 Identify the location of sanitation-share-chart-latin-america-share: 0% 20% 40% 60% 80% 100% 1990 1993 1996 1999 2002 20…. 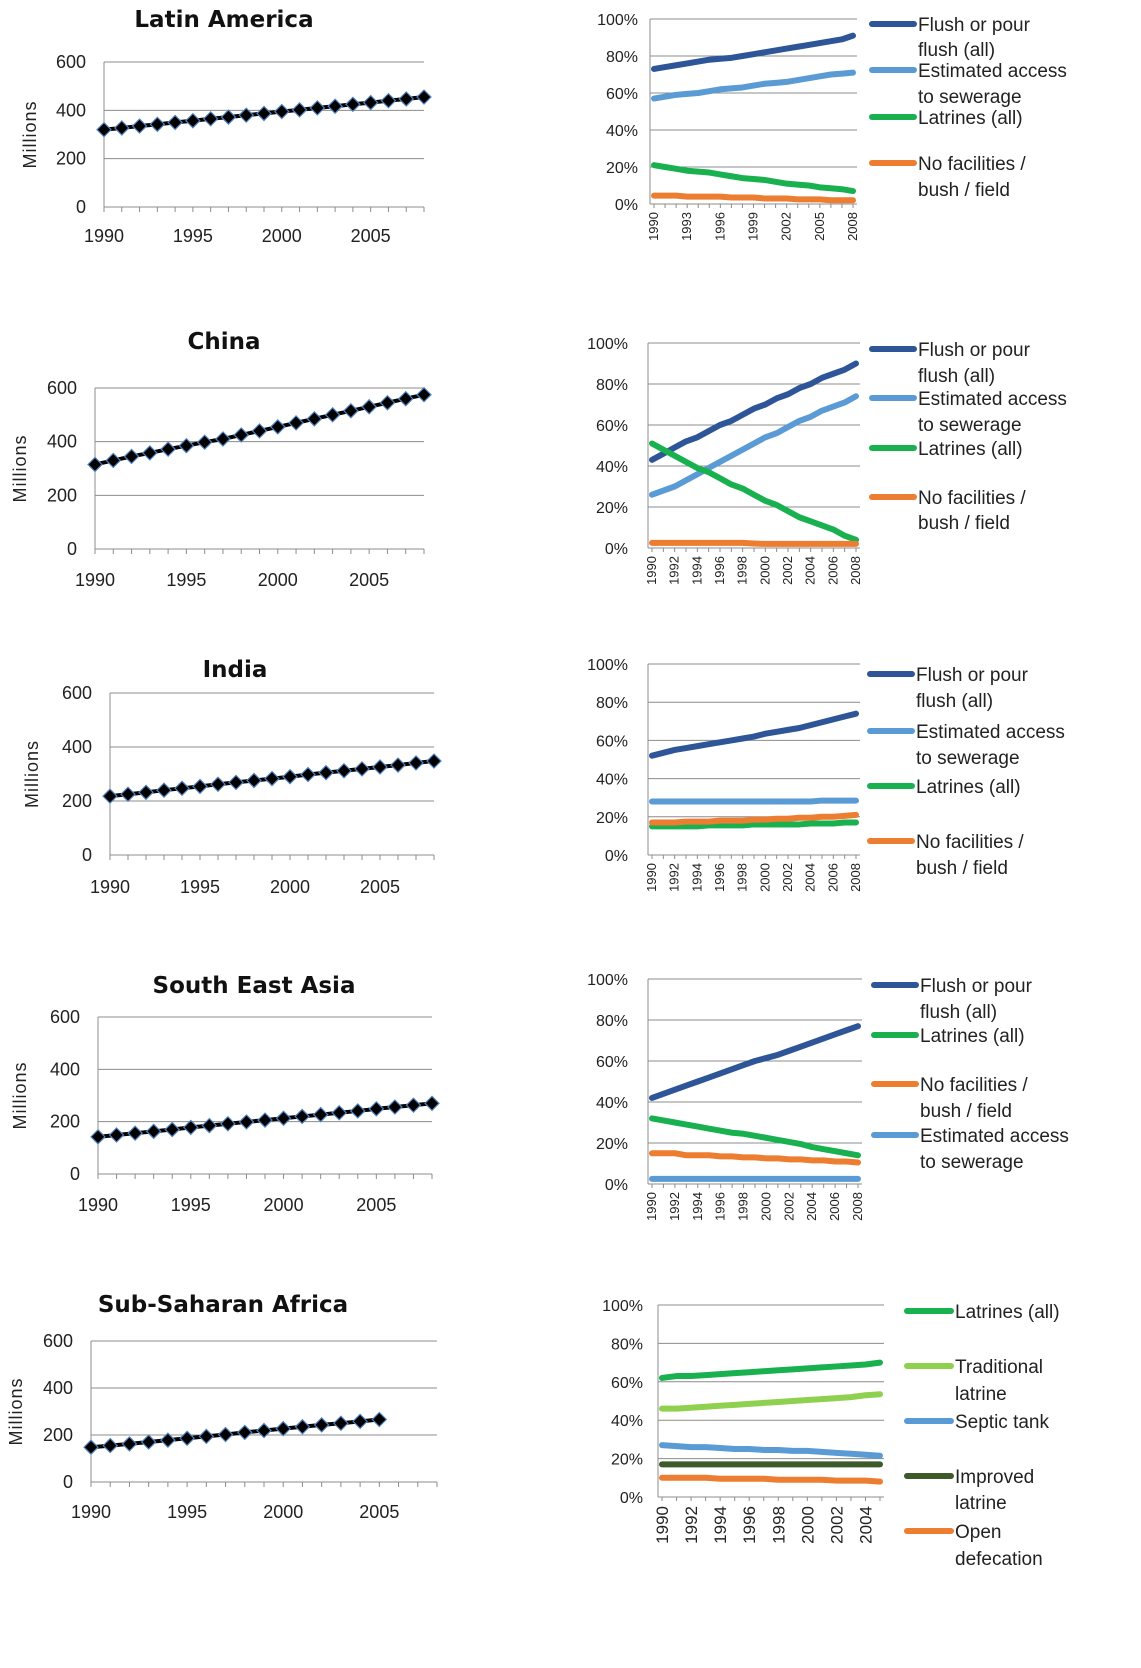
(832, 126).